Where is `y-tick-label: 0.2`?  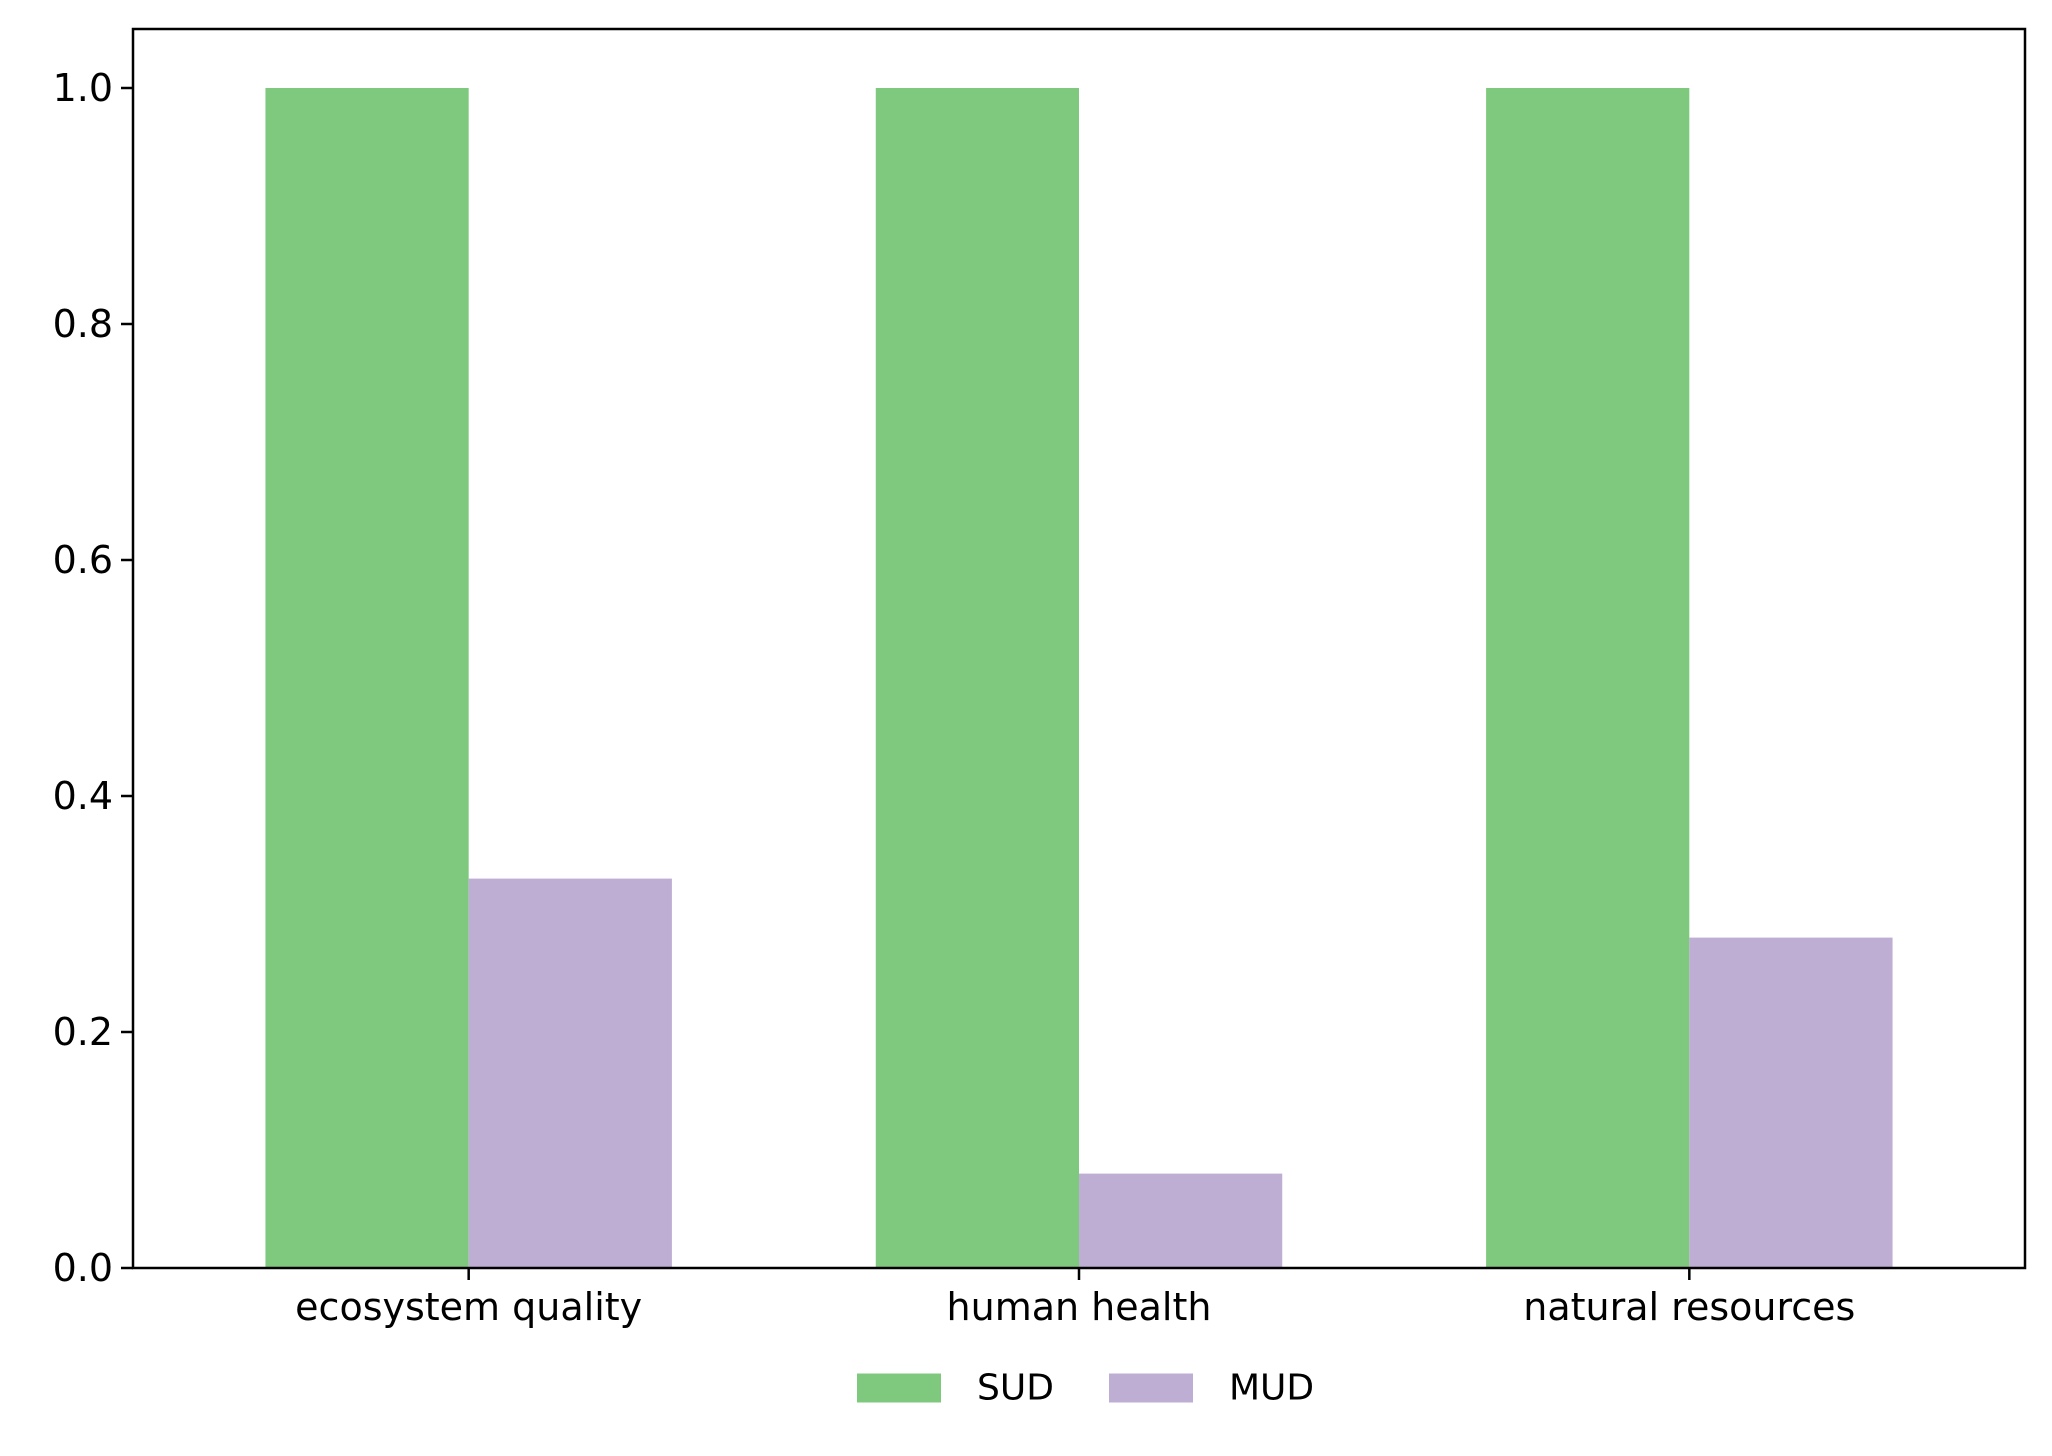 y-tick-label: 0.2 is located at coordinates (83, 1032).